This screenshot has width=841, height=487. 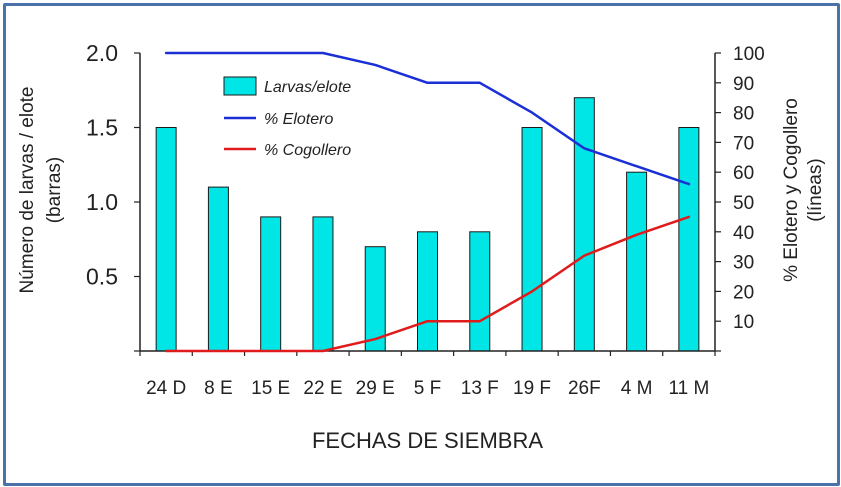 What do you see at coordinates (102, 202) in the screenshot?
I see `left-tick-label: 1.0` at bounding box center [102, 202].